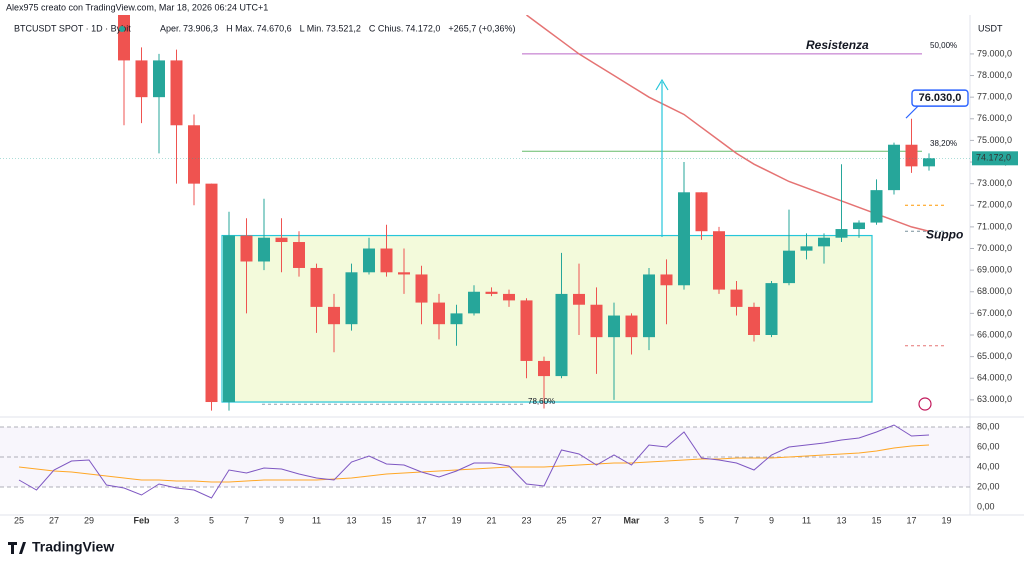 This screenshot has height=568, width=1024. What do you see at coordinates (994, 140) in the screenshot?
I see `y-tick-label: 75.000,0` at bounding box center [994, 140].